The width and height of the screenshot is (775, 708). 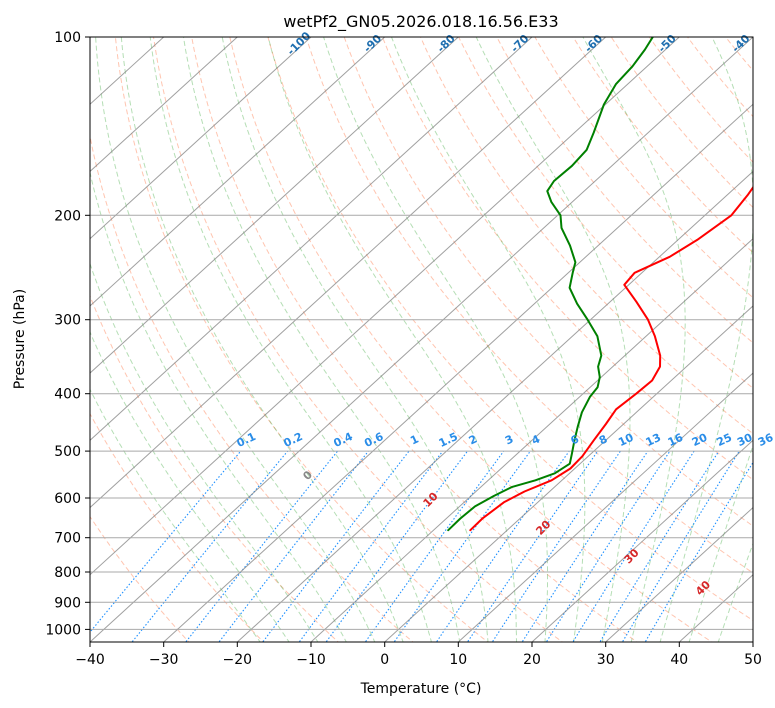 I want to click on y-tick-label: 1000, so click(x=63, y=630).